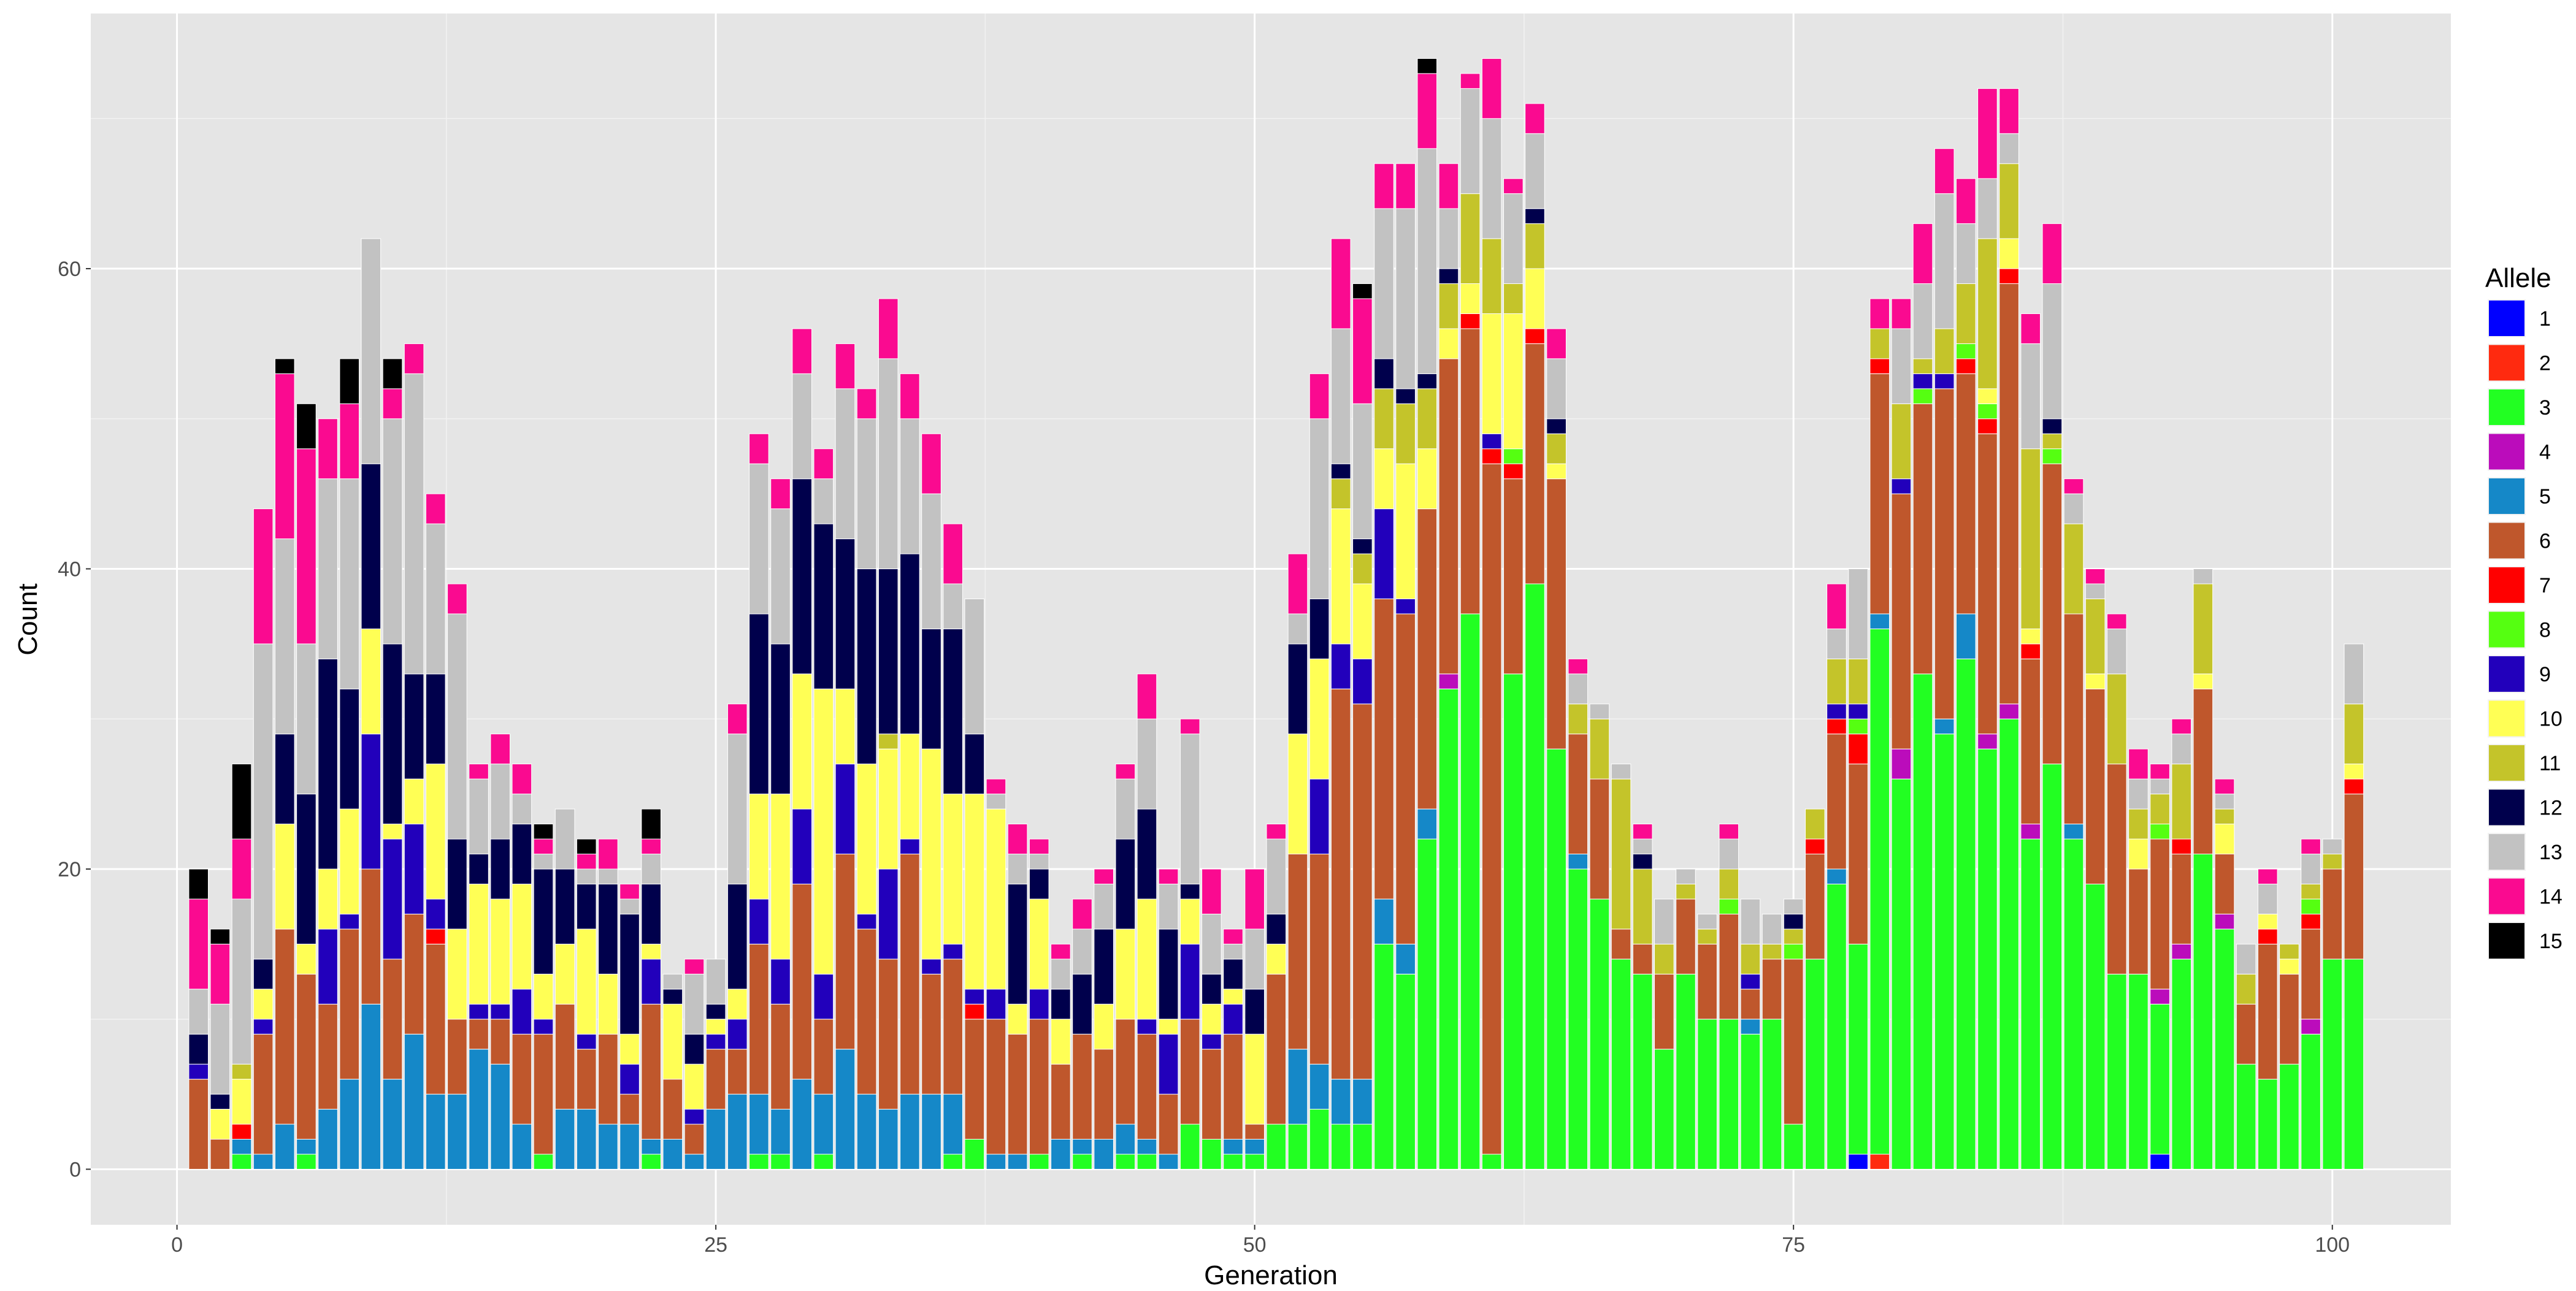 This screenshot has height=1291, width=2576. What do you see at coordinates (2525, 852) in the screenshot?
I see `legend-item-allele-13: 13` at bounding box center [2525, 852].